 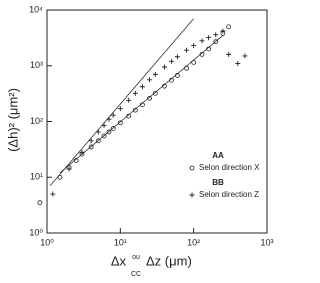 I want to click on x-tick-label: 10³, so click(x=266, y=242).